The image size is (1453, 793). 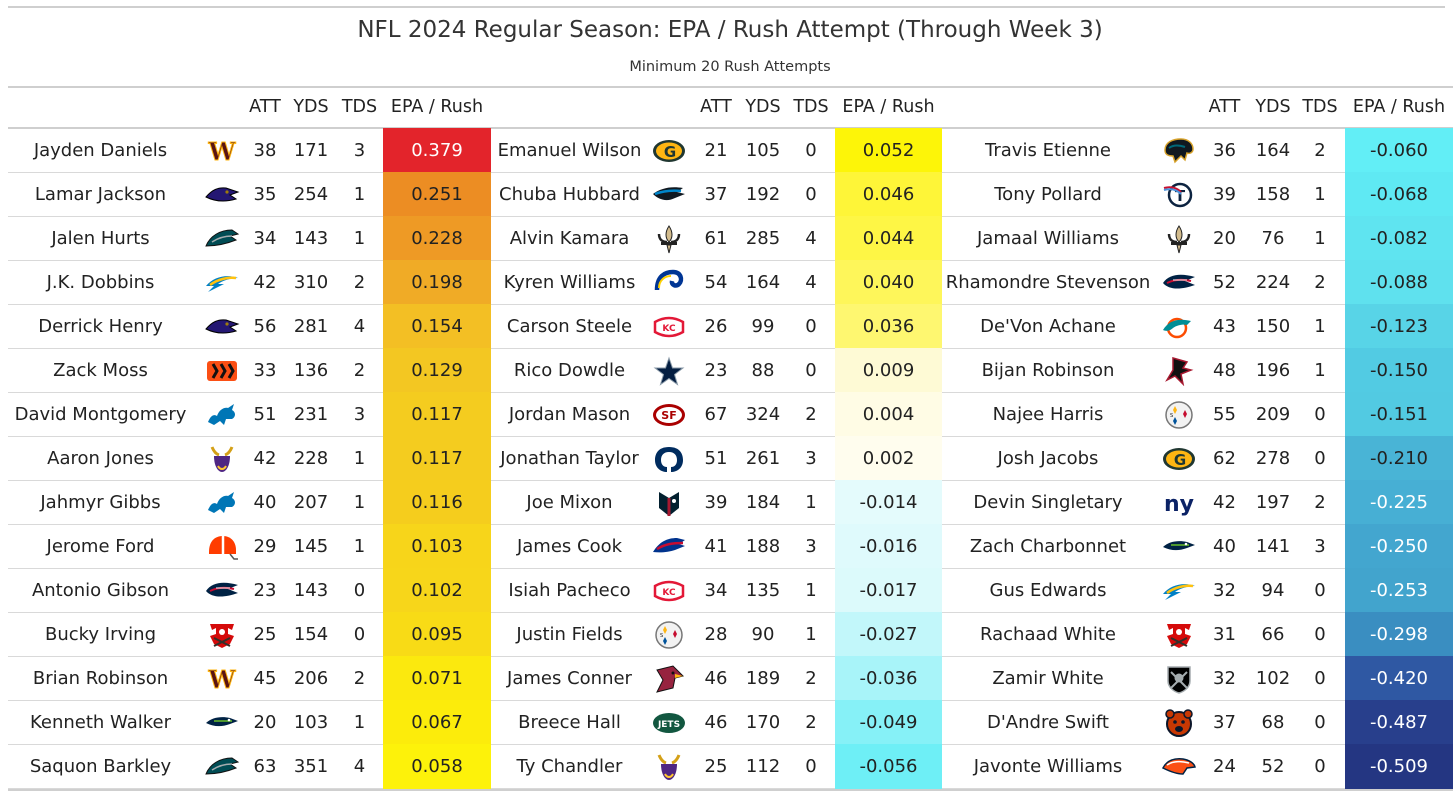 I want to click on att-value: 37, so click(x=1224, y=722).